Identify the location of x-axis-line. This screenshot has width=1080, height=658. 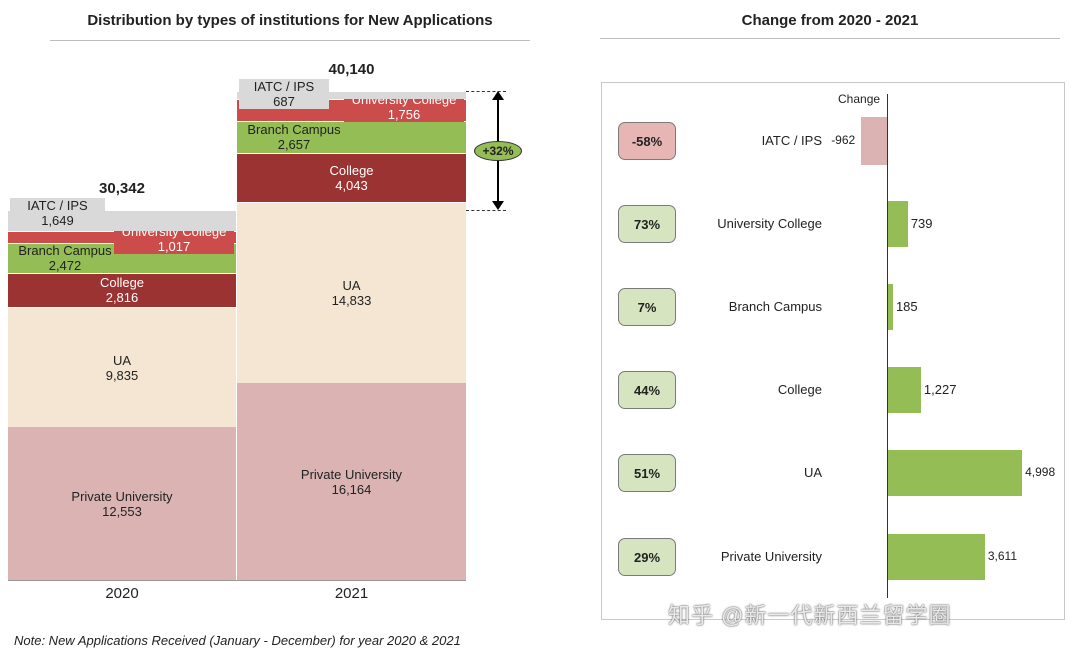
(237, 580).